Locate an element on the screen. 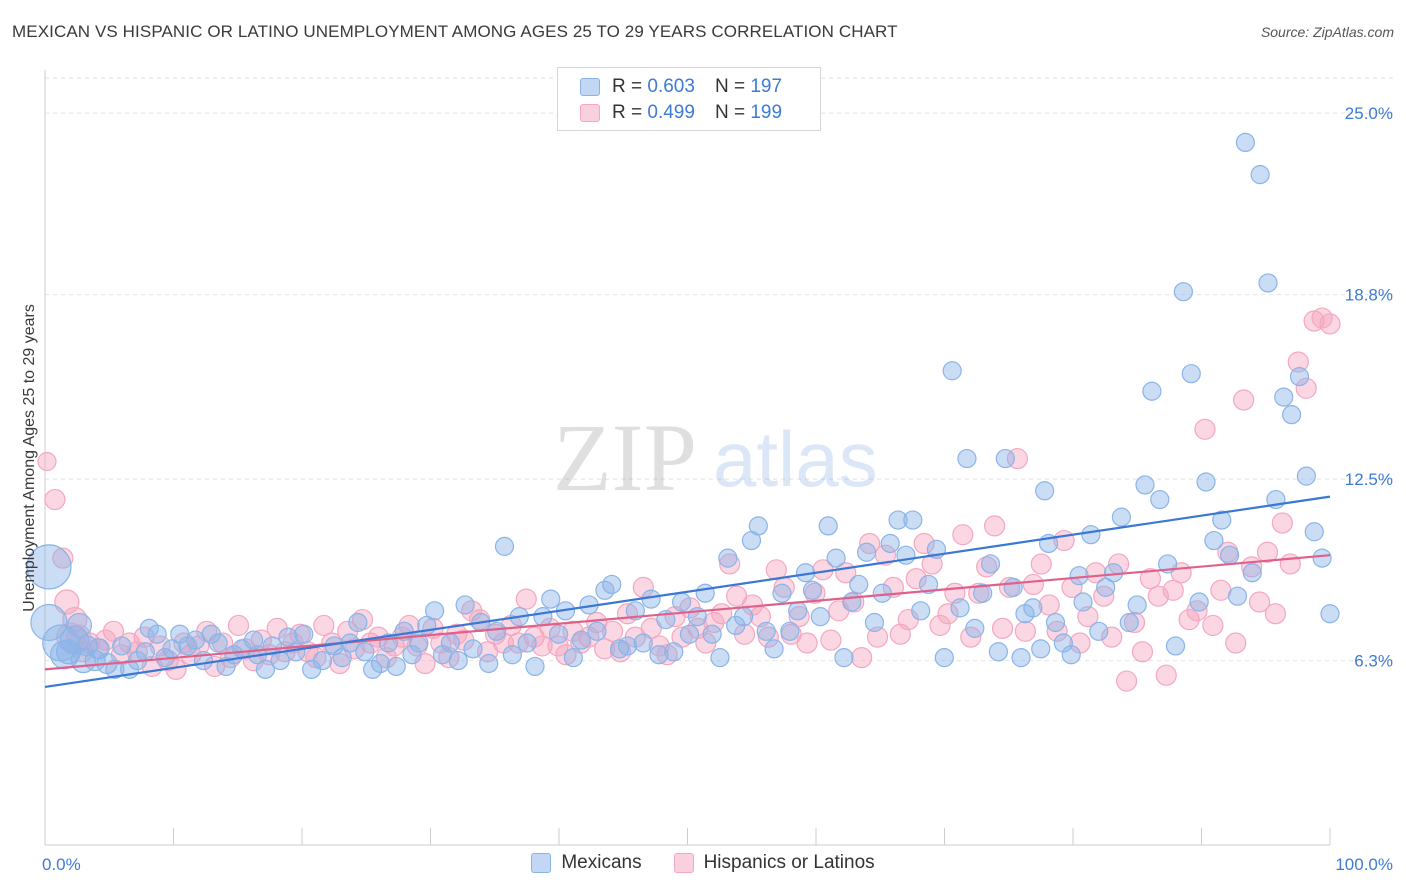 The image size is (1406, 892). legend-n-value-mexicans: 197 is located at coordinates (766, 86).